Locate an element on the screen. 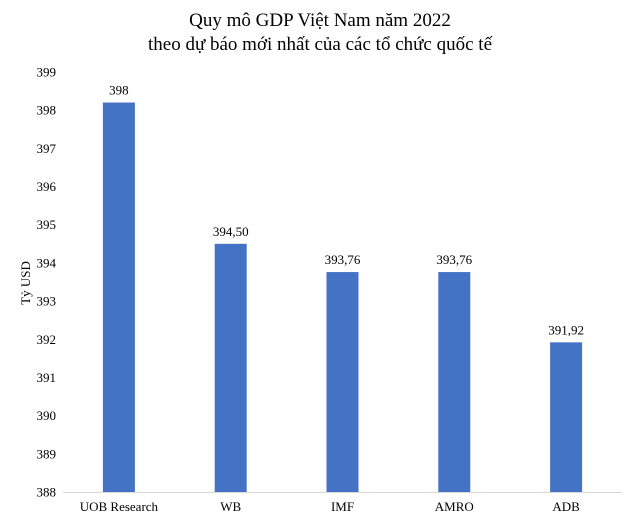 The height and width of the screenshot is (520, 640). x-tick-label: WB is located at coordinates (230, 506).